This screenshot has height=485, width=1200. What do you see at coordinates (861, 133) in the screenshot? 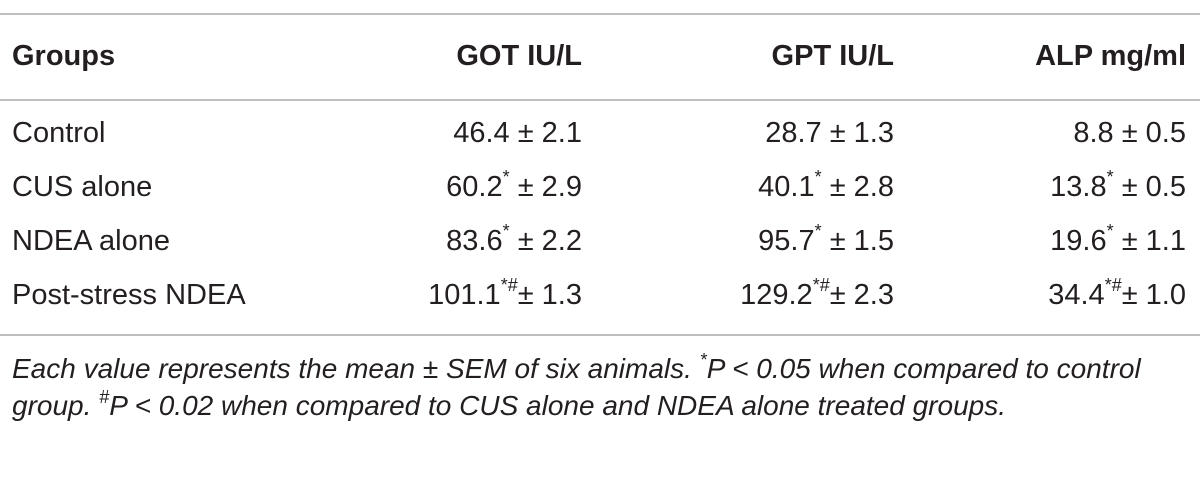
I see `gpt-sem: ± 1.3` at bounding box center [861, 133].